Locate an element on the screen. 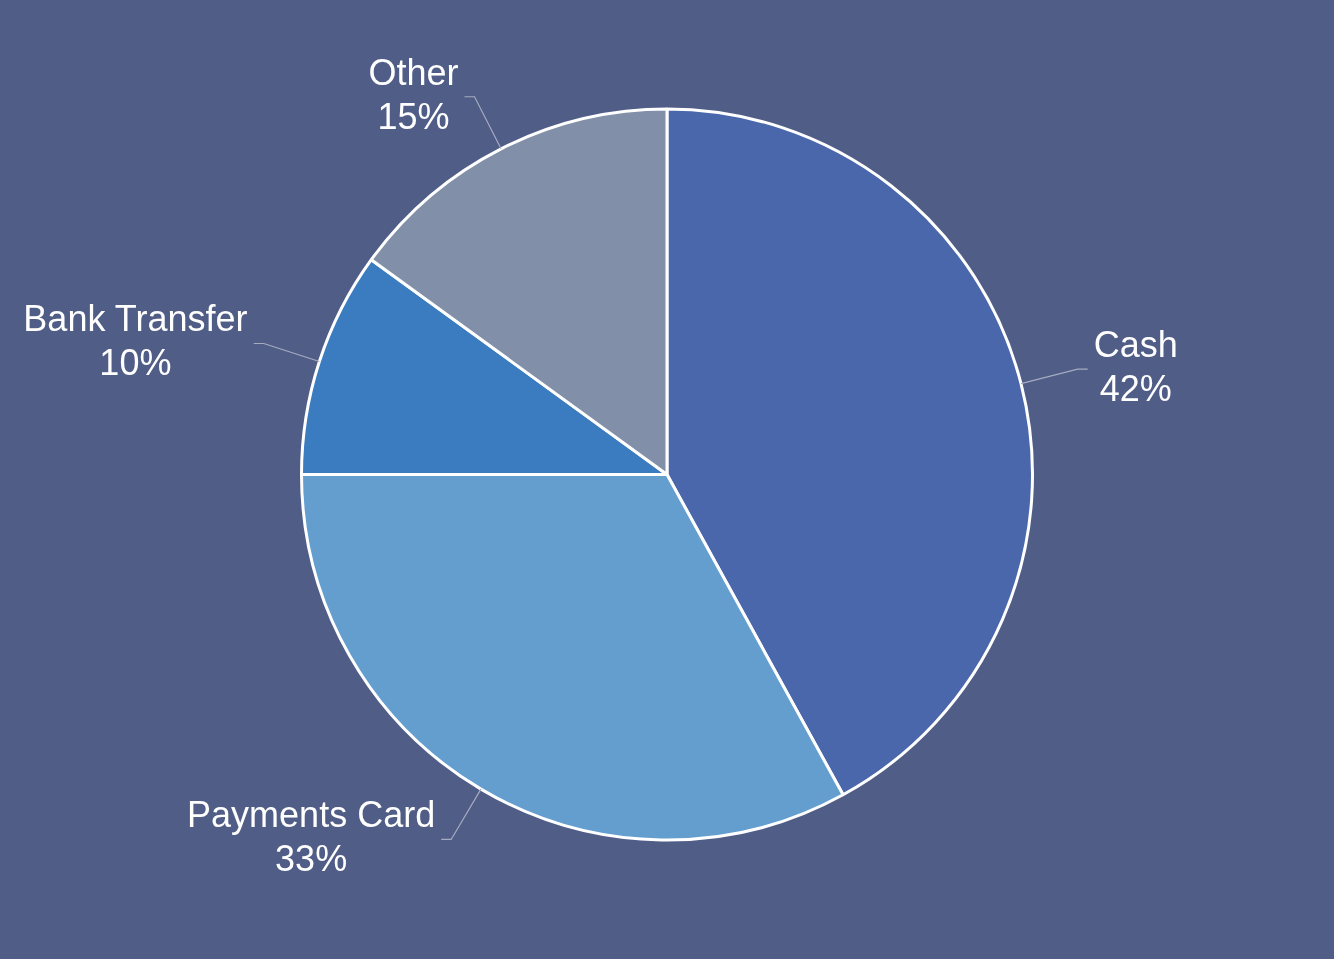 Image resolution: width=1334 pixels, height=959 pixels. data-label: 10% is located at coordinates (135, 363).